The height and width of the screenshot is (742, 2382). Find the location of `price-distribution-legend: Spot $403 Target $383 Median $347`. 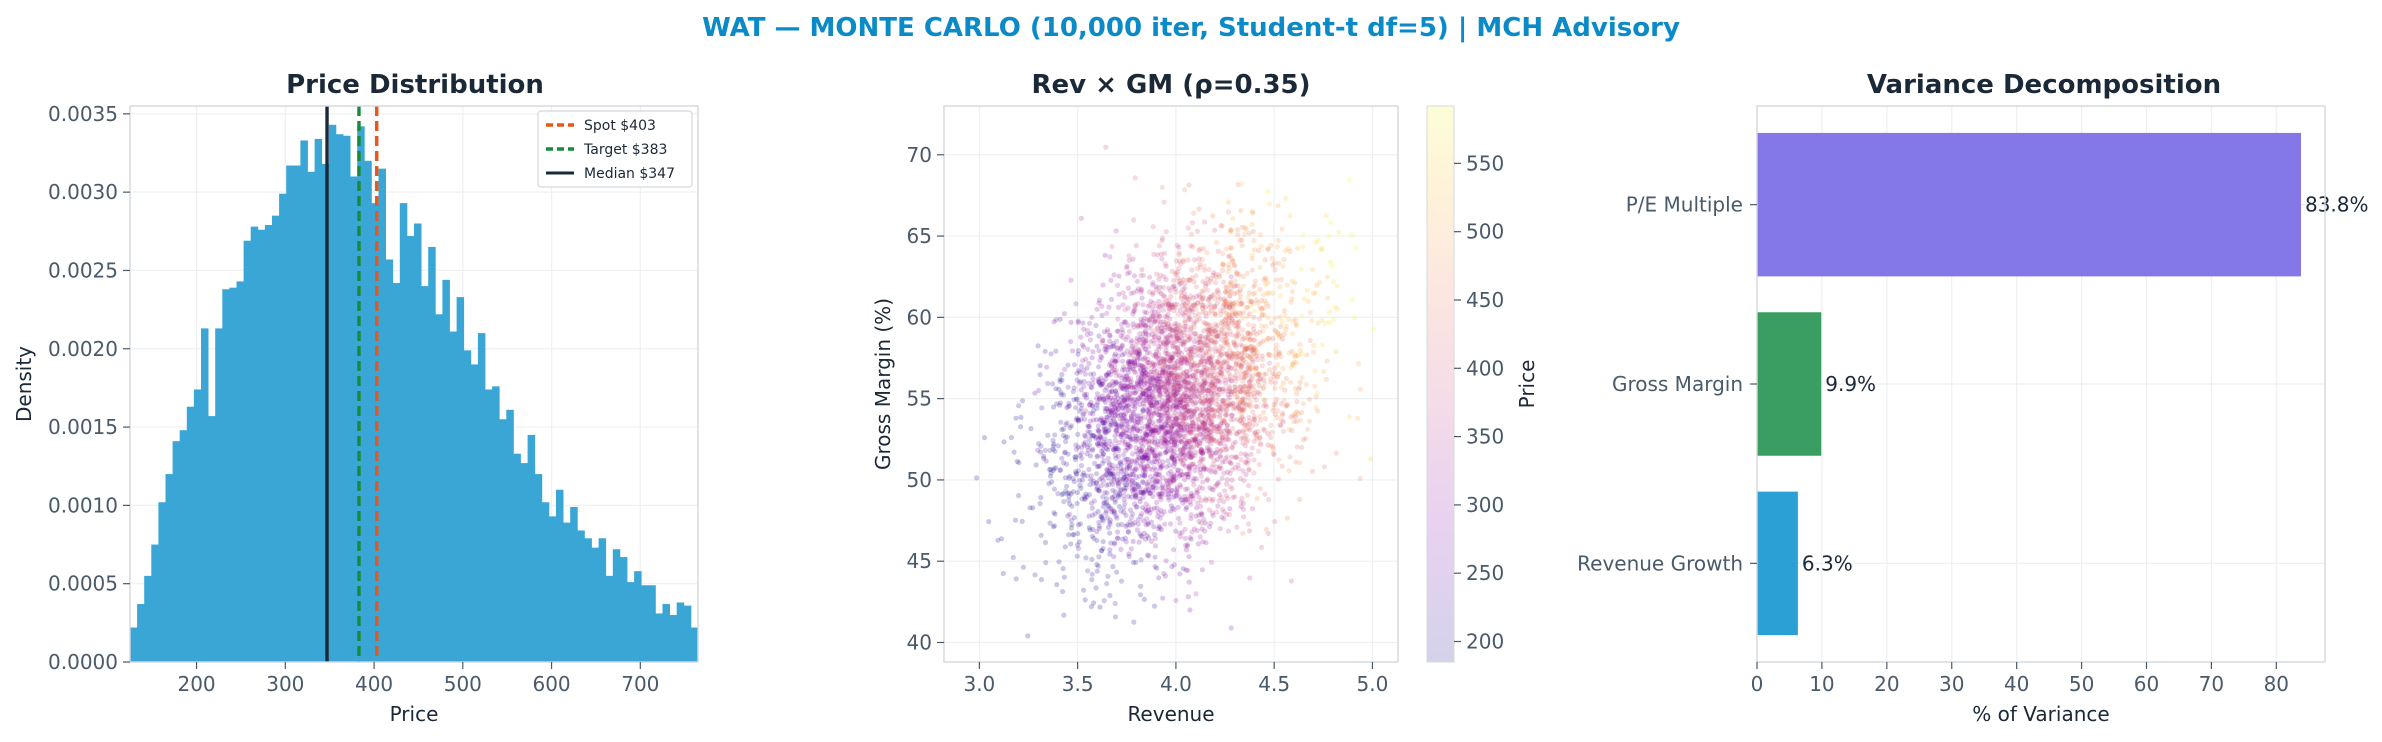

price-distribution-legend: Spot $403 Target $383 Median $347 is located at coordinates (615, 149).